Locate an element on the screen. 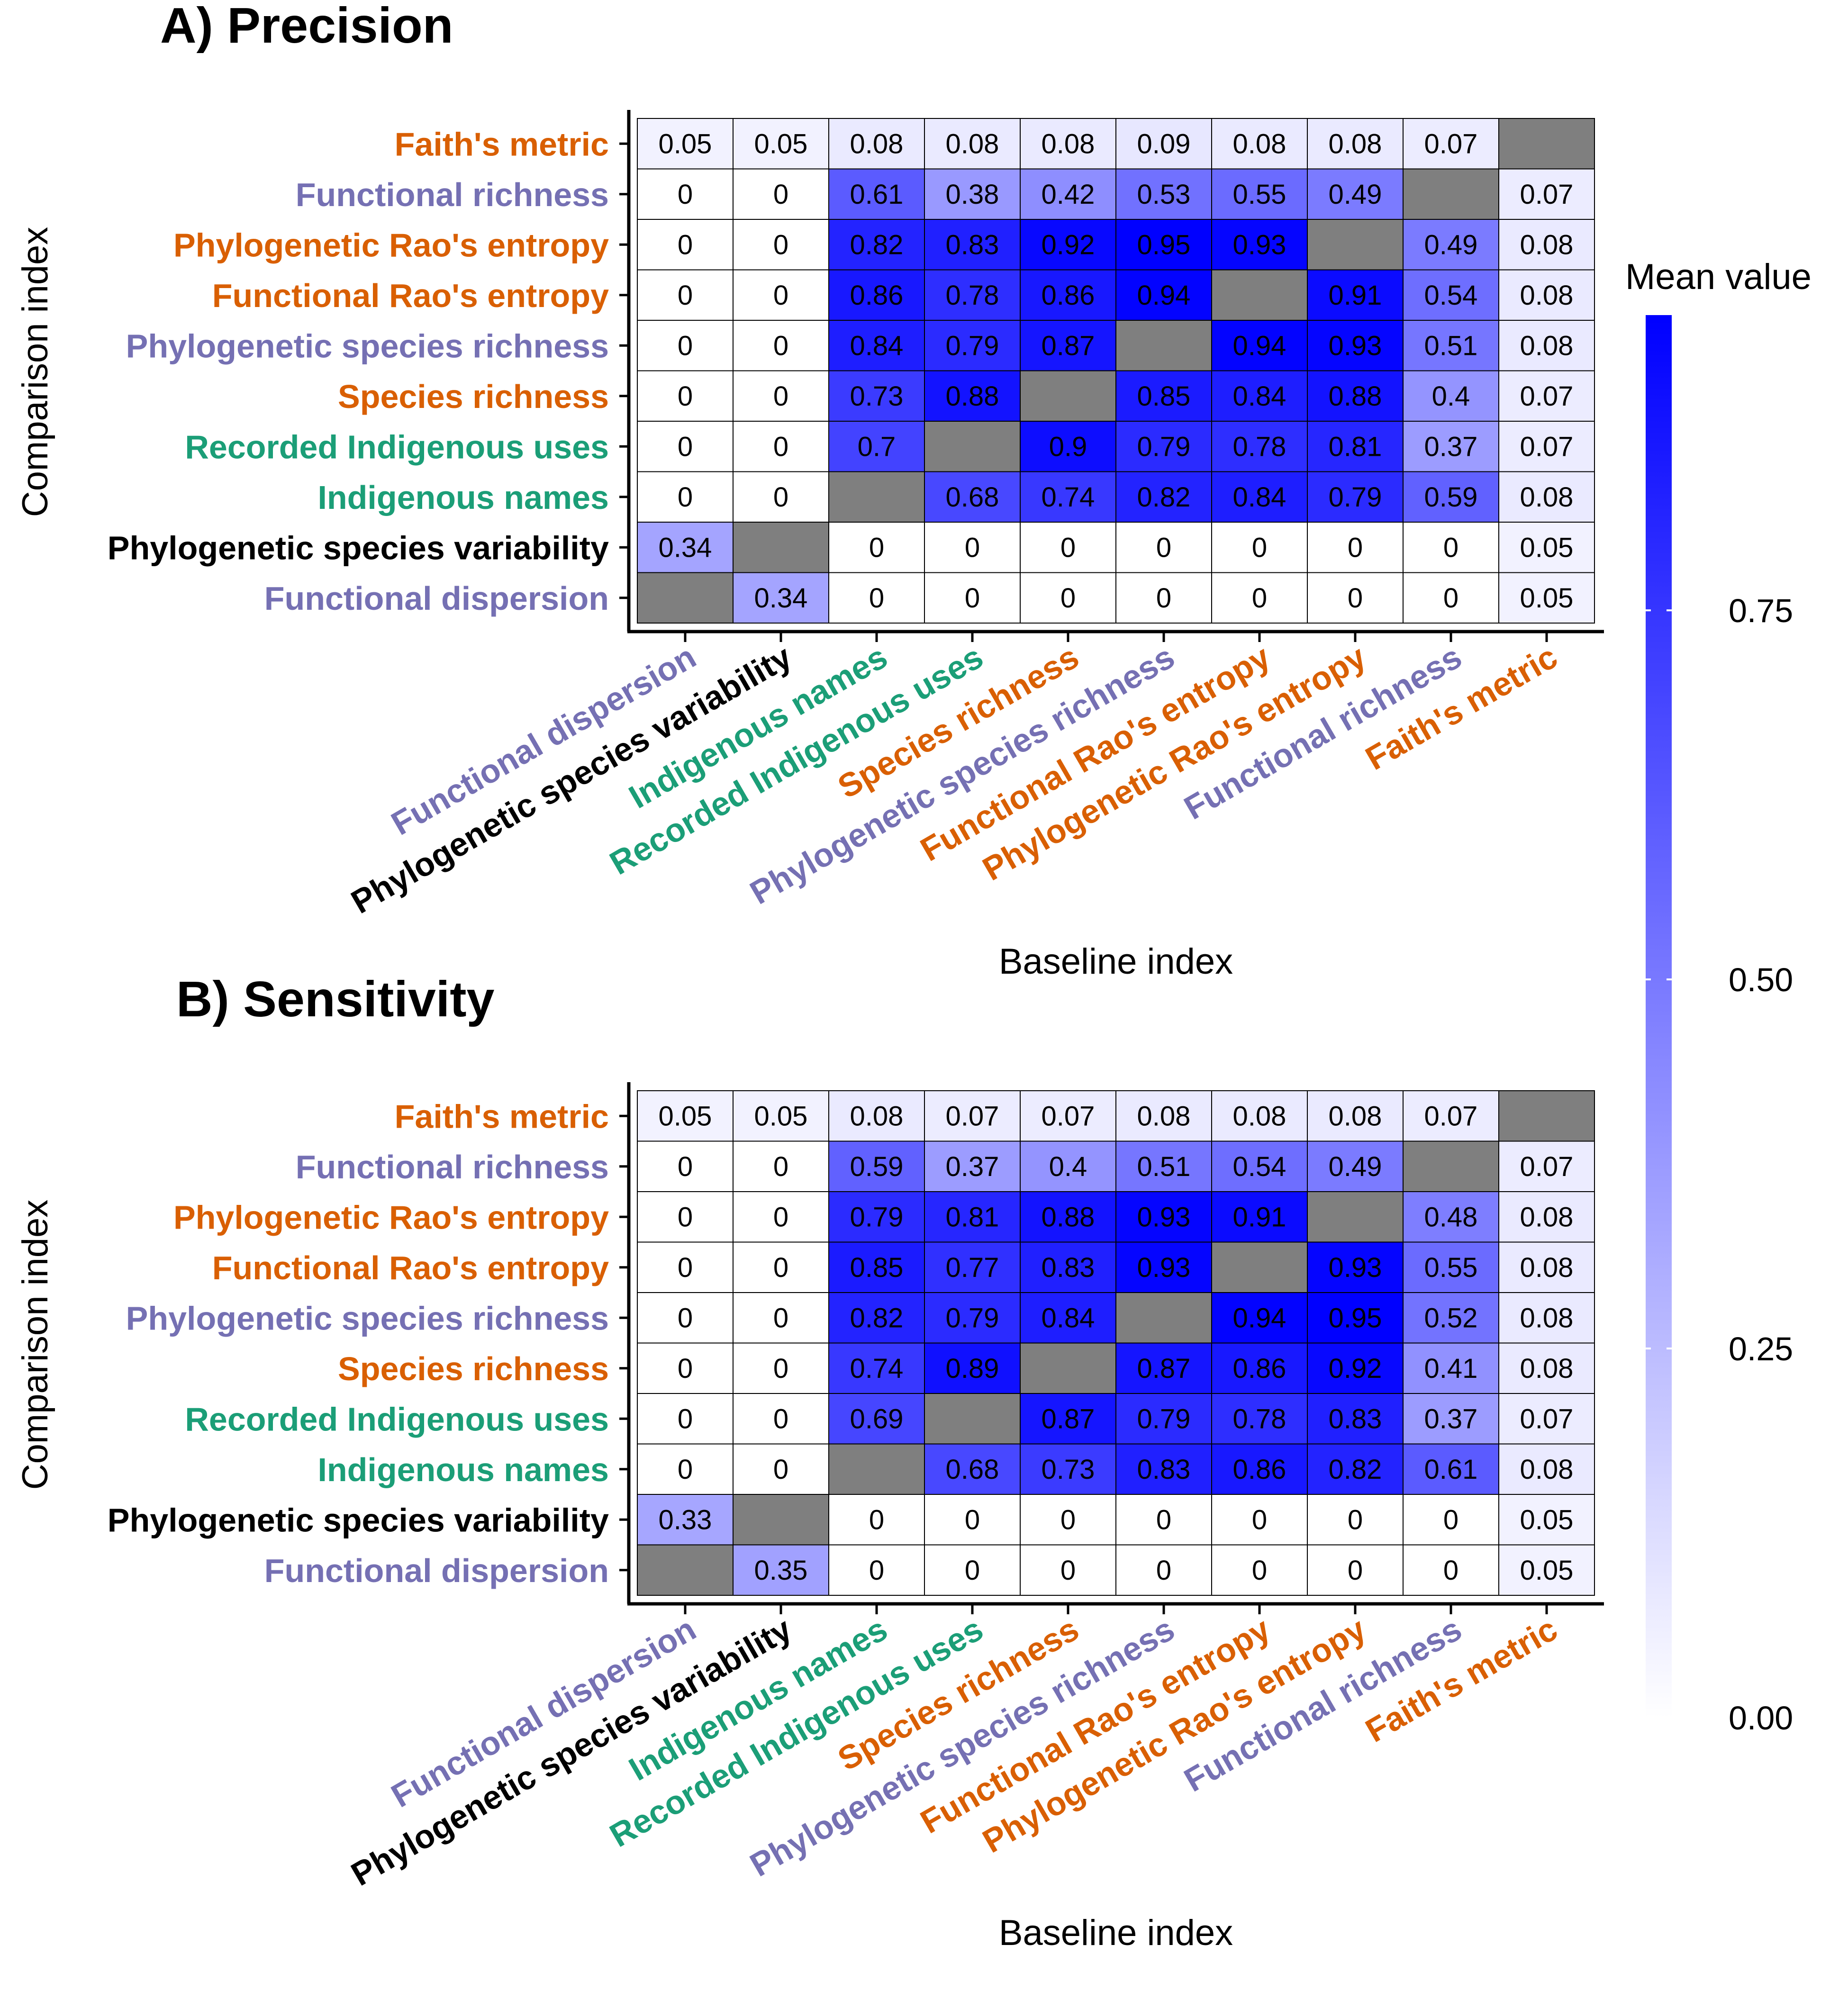 The height and width of the screenshot is (1990, 1848). cell-value-label: 0.52 is located at coordinates (1451, 1318).